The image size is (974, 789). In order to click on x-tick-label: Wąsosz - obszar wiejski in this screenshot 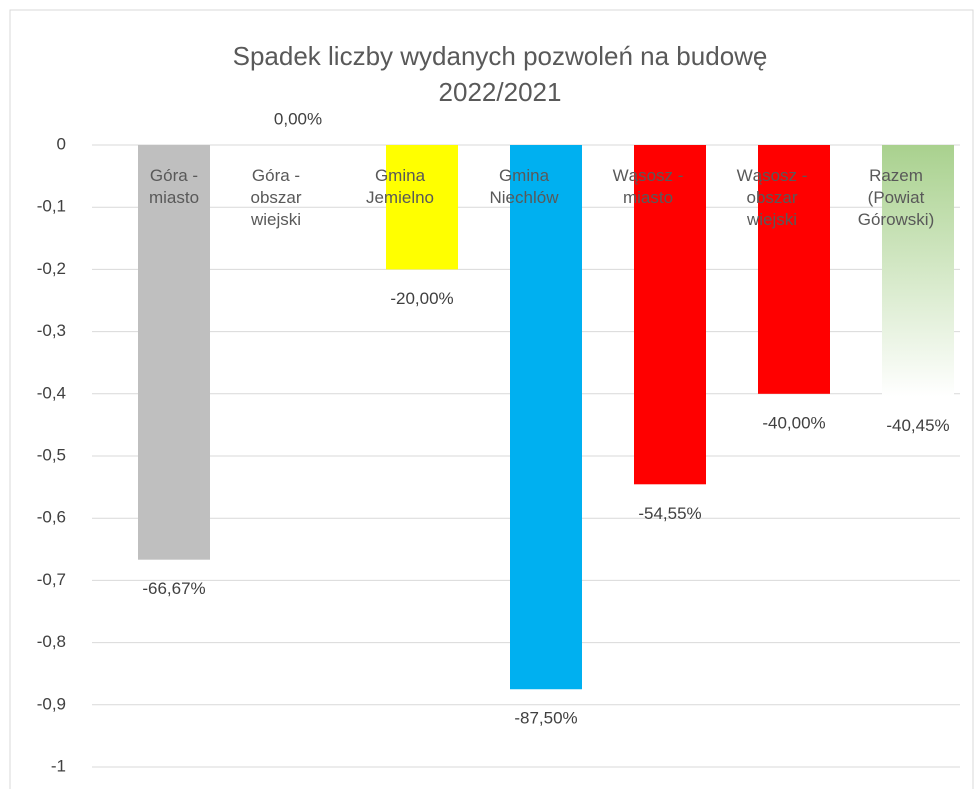, I will do `click(772, 197)`.